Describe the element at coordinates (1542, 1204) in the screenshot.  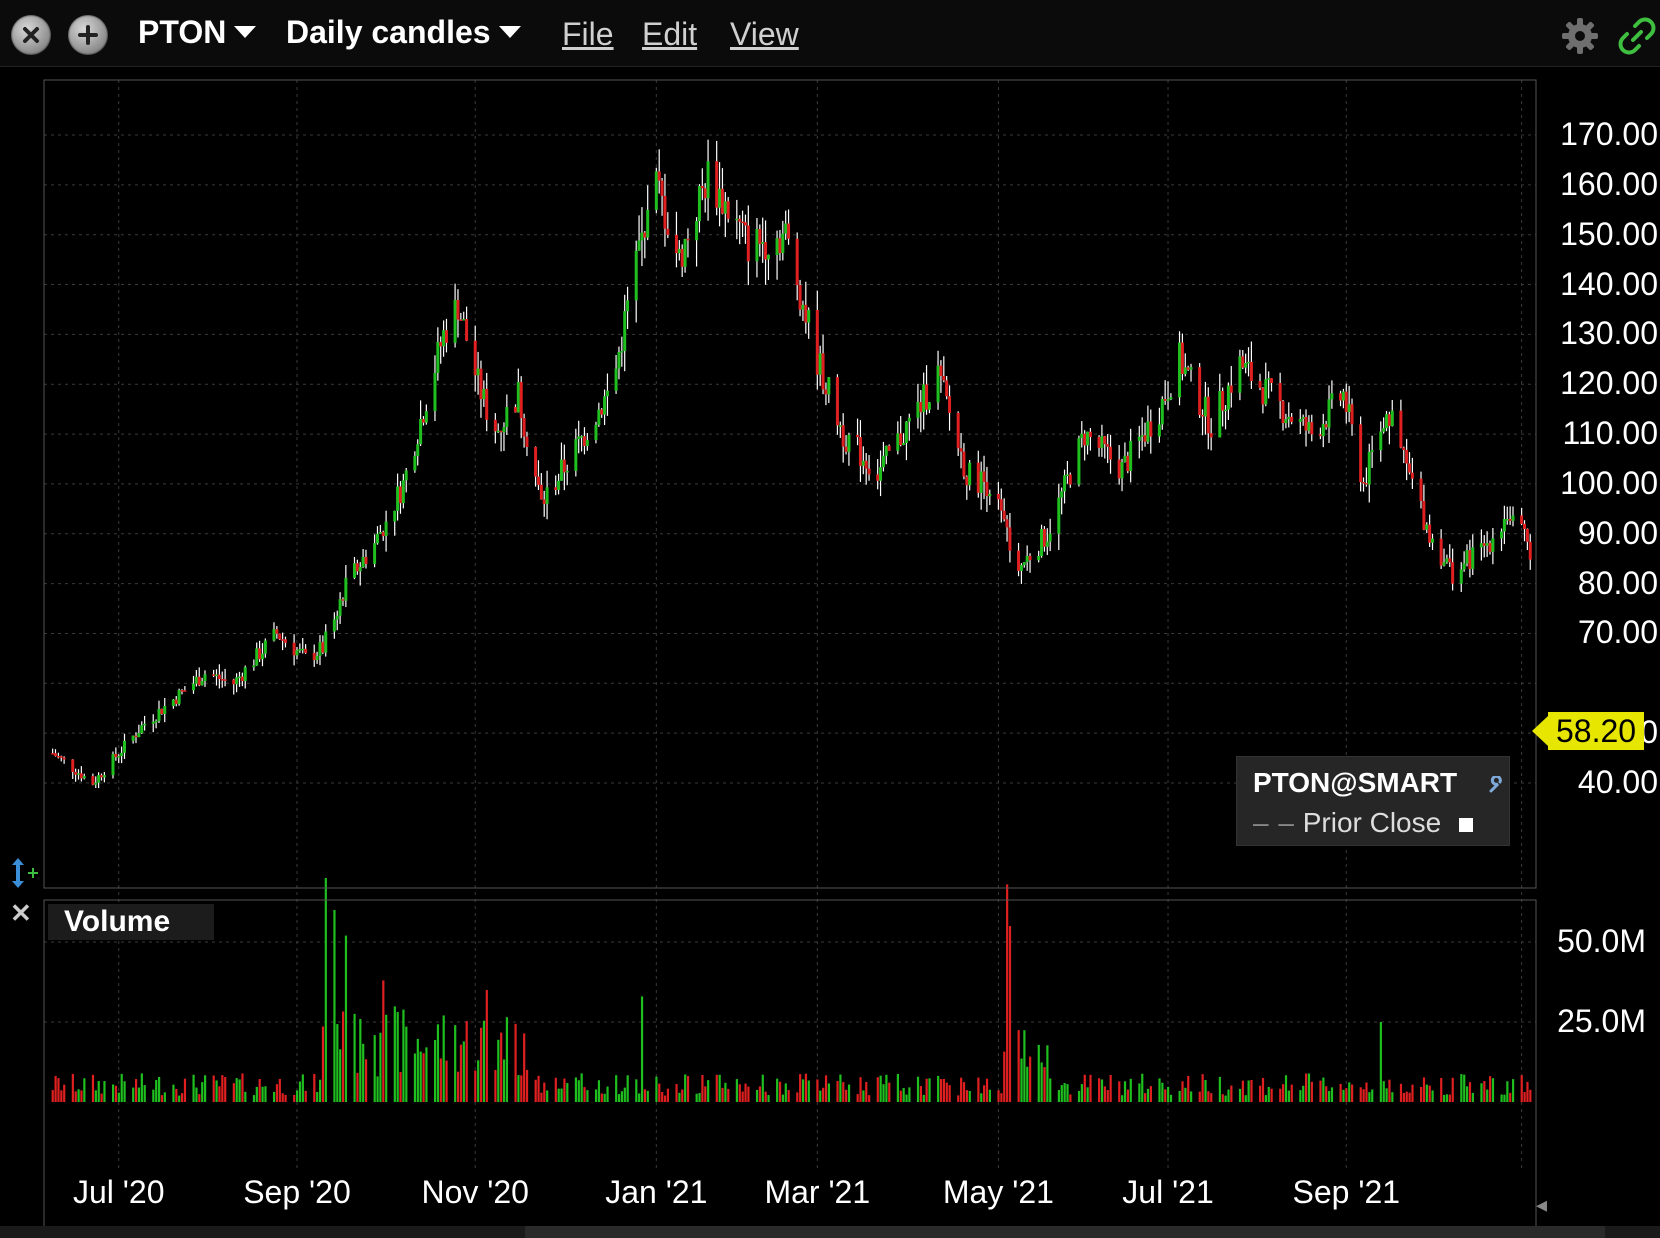
I see `scroll-left-icon: ◂` at that location.